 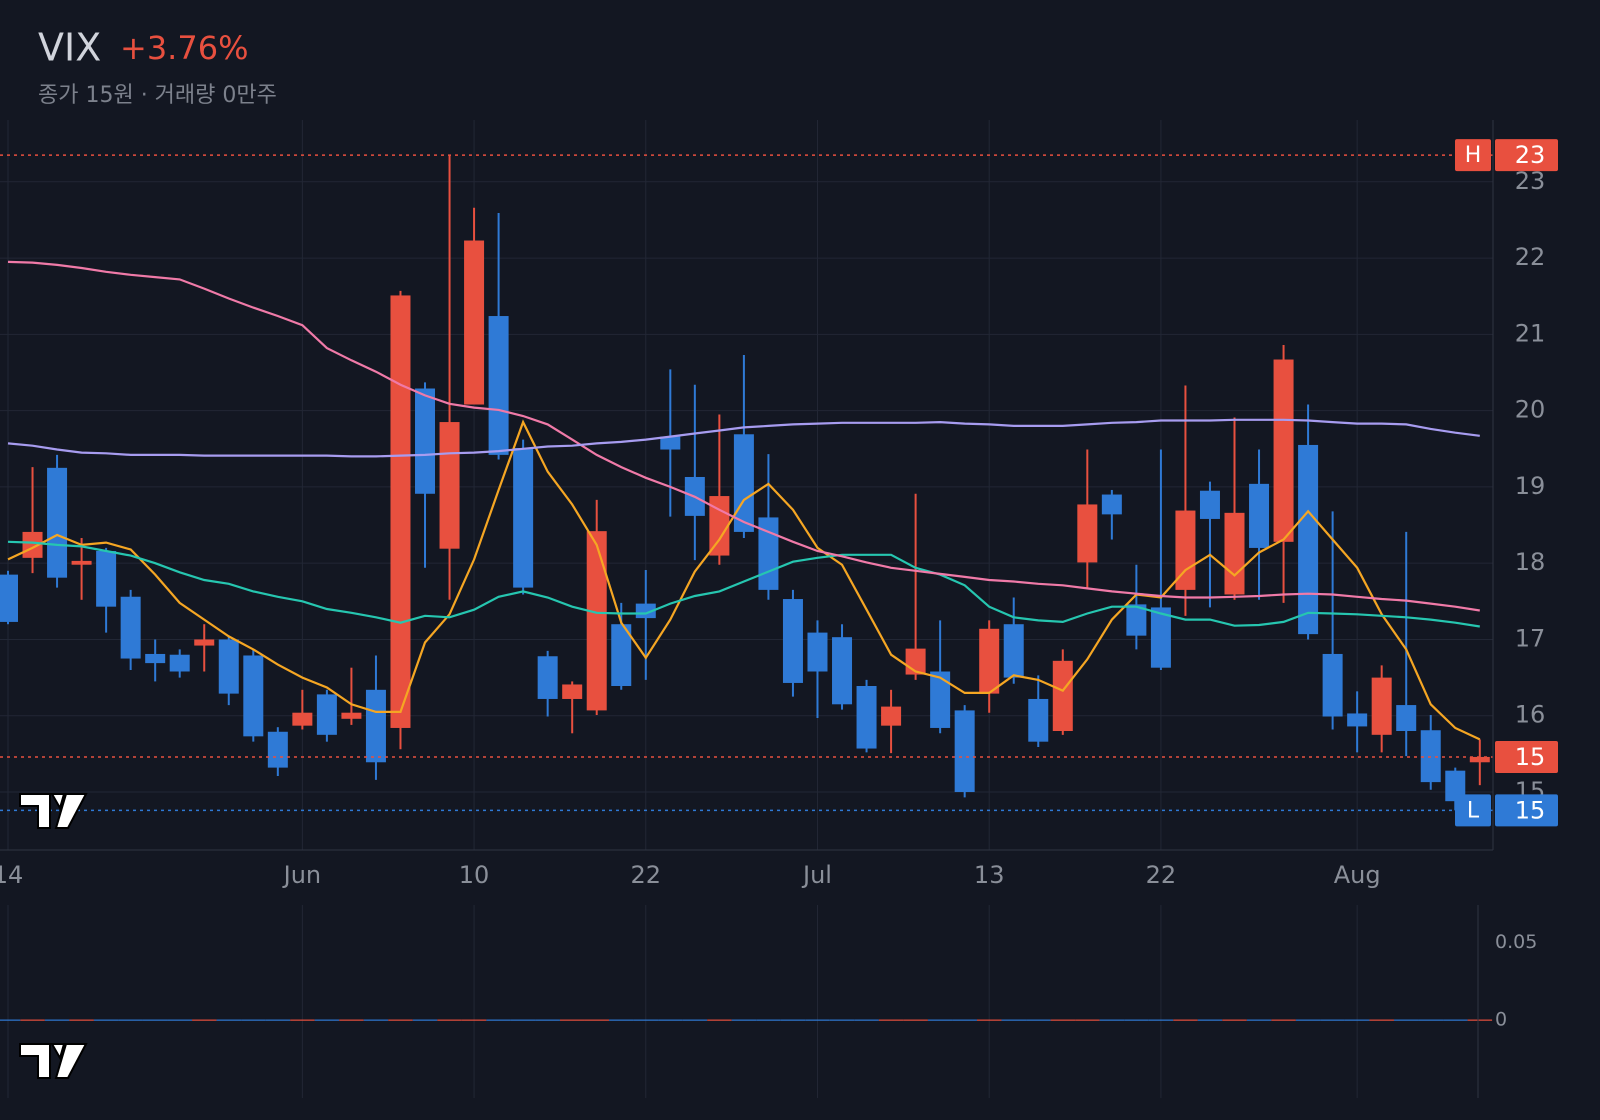 I want to click on y-tick-label: 20, so click(x=1530, y=410).